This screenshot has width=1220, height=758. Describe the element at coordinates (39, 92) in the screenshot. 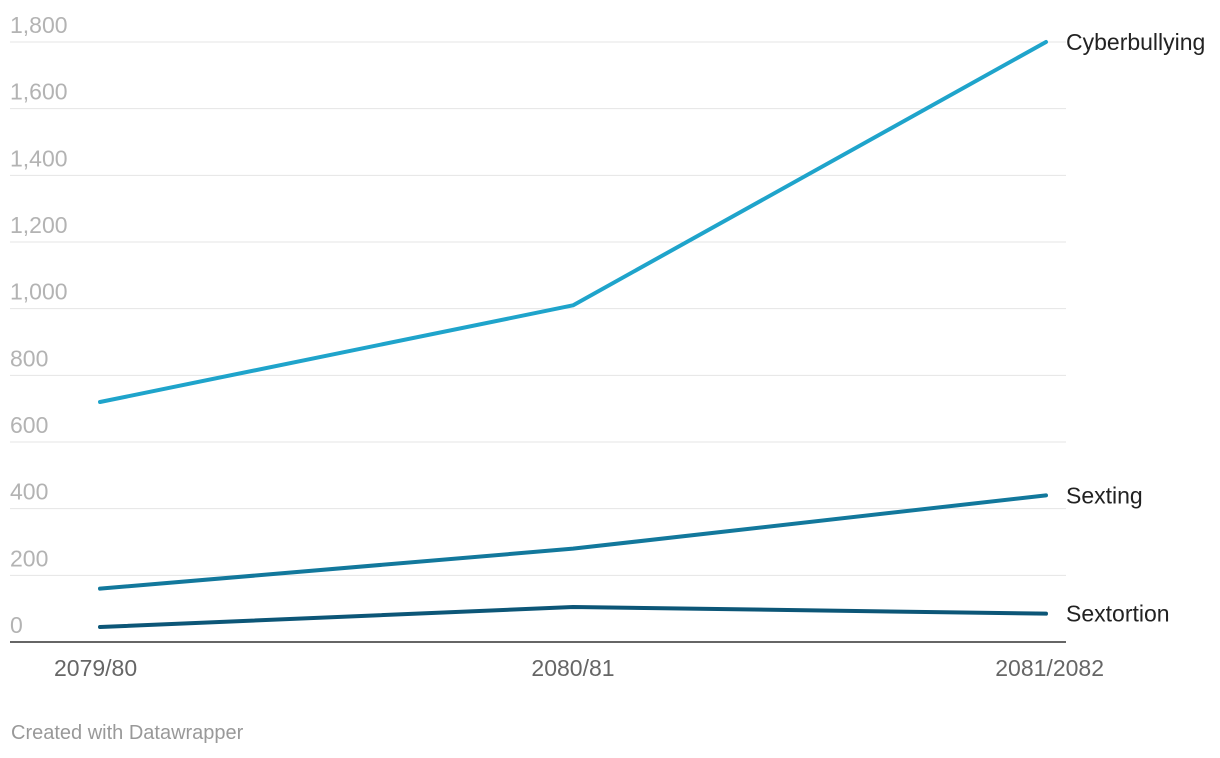

I see `y-tick-label: 1,600` at that location.